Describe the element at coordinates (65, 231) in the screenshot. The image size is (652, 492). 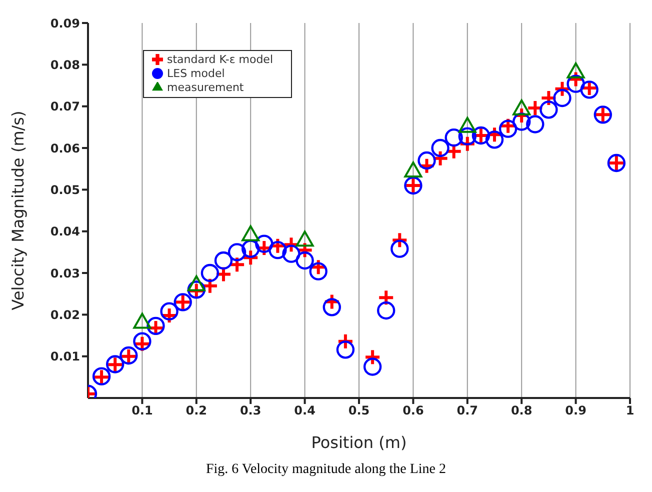
I see `y-tick-label: 0.04` at that location.